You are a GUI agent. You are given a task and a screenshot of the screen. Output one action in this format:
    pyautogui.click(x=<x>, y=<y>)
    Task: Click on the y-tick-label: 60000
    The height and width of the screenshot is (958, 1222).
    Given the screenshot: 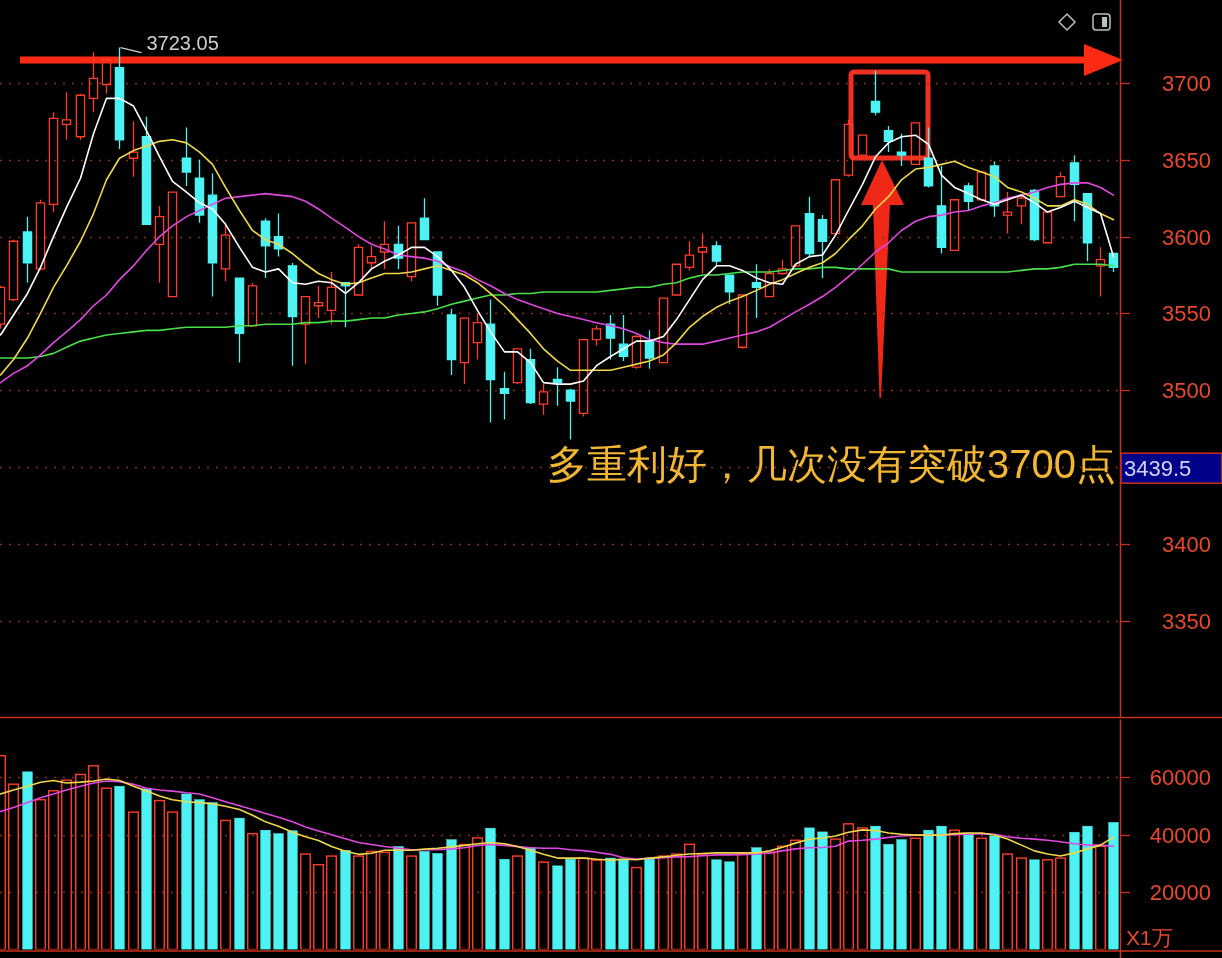 What is the action you would take?
    pyautogui.click(x=1180, y=777)
    